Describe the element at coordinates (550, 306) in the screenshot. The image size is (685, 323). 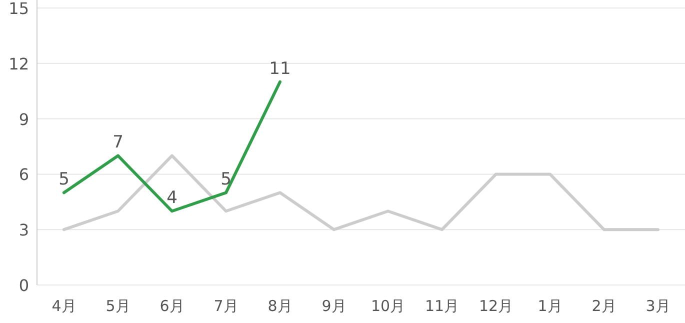
I see `x-tick-label: 1月` at that location.